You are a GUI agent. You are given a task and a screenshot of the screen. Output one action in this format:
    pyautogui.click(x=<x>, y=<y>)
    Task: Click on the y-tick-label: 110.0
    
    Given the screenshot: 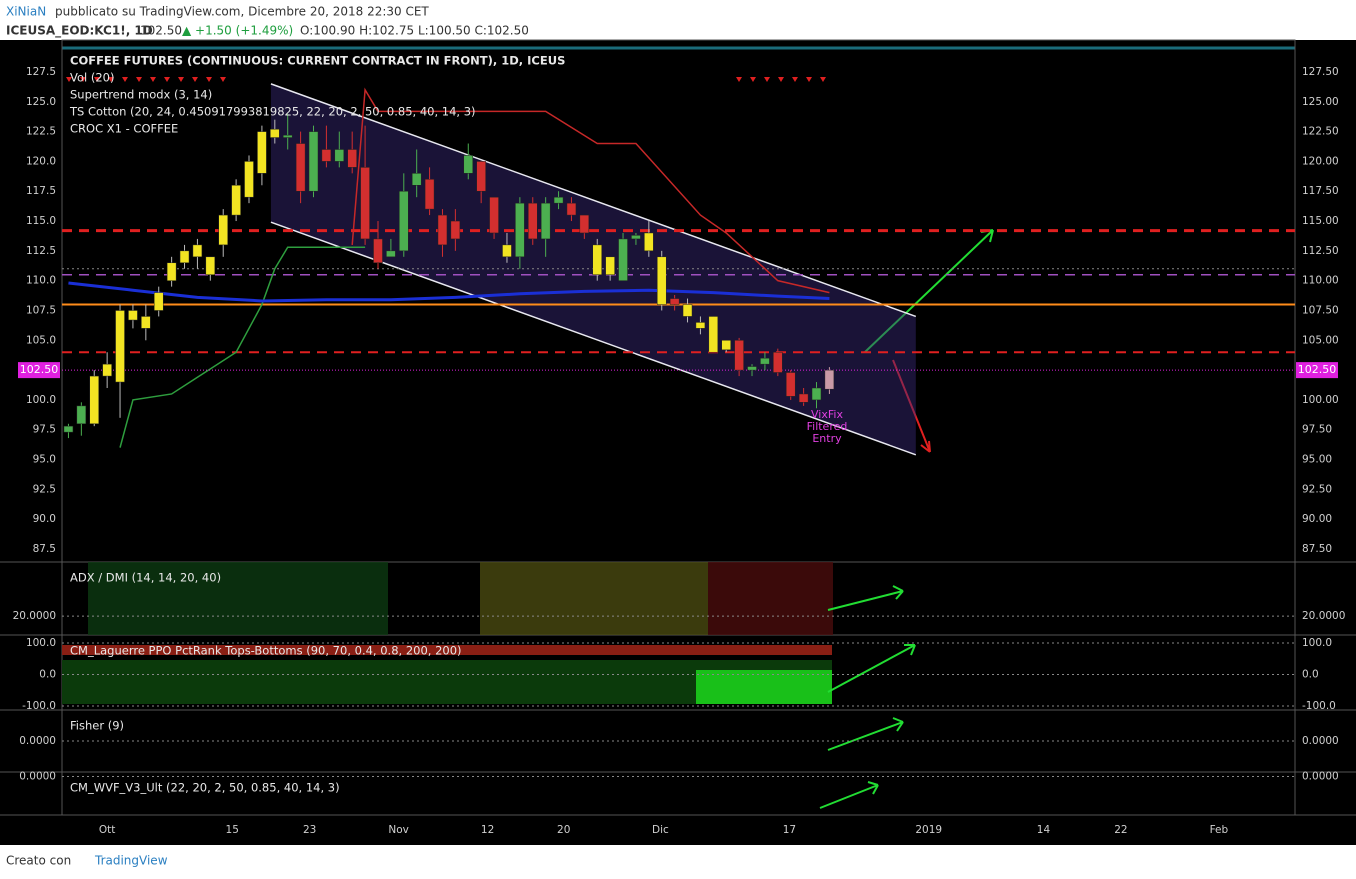 What is the action you would take?
    pyautogui.click(x=41, y=281)
    